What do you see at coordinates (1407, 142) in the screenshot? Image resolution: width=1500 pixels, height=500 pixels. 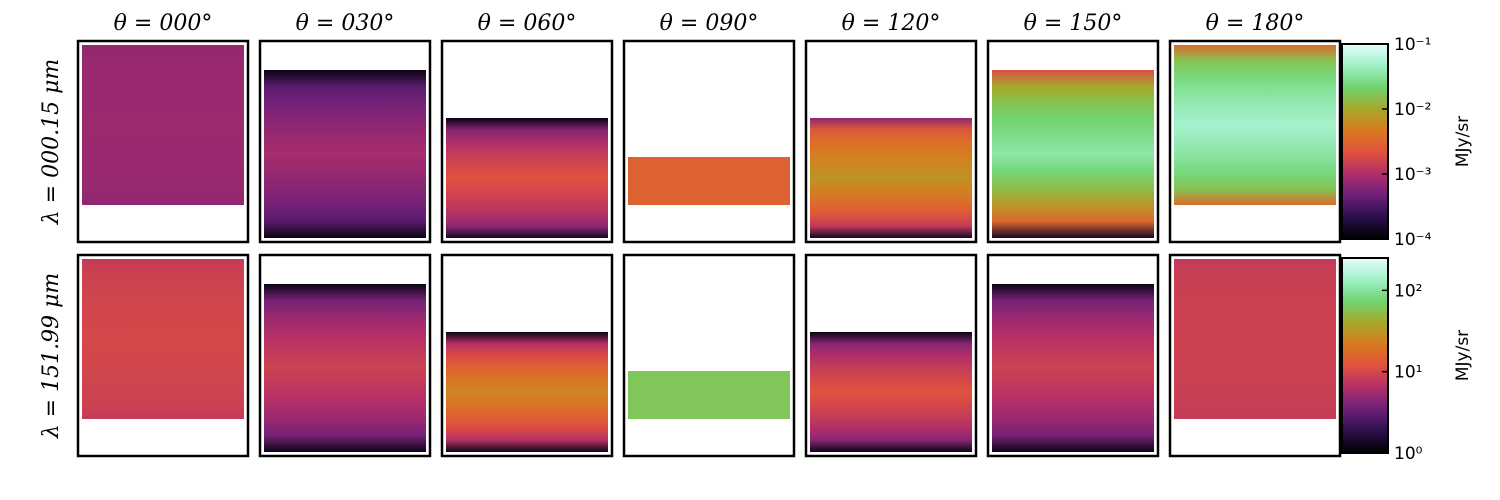 I see `colorbar: 10⁻¹ 10⁻² 10⁻³ 10⁻⁴ MJy/sr` at bounding box center [1407, 142].